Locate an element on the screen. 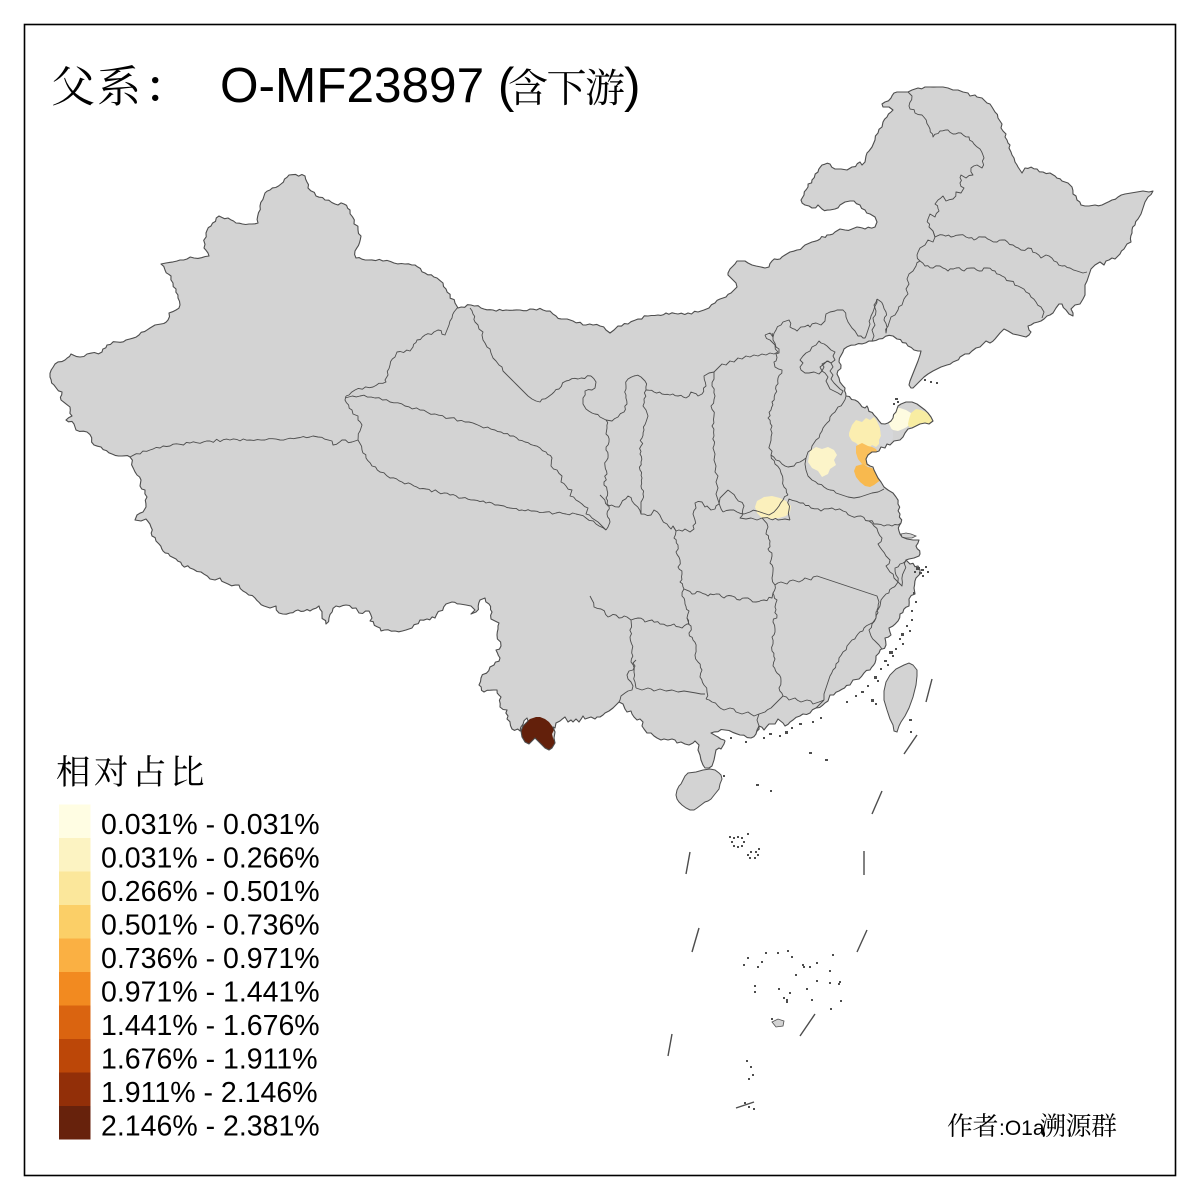 This screenshot has width=1200, height=1200. svg-text: 0.501% - 0.736% is located at coordinates (210, 926).